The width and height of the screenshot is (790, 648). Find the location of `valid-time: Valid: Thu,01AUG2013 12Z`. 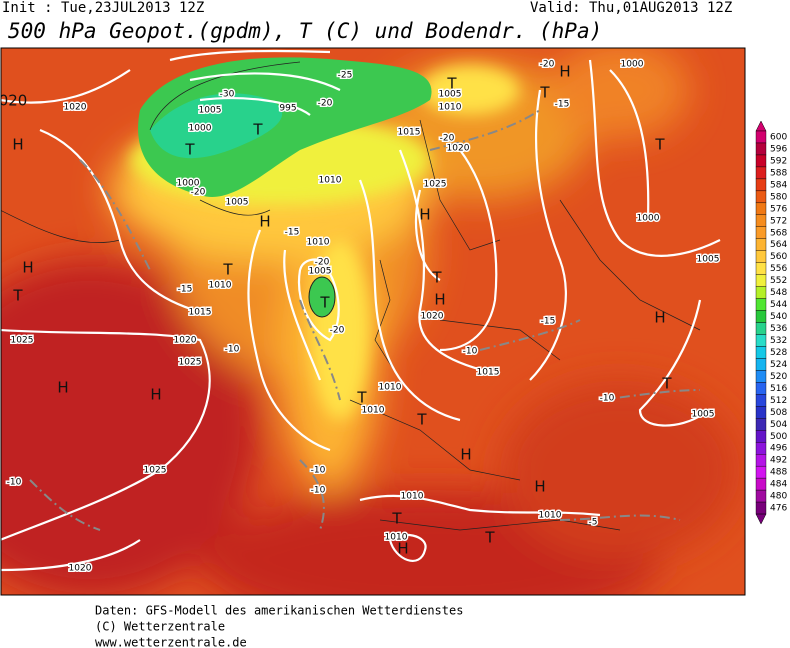

valid-time: Valid: Thu,01AUG2013 12Z is located at coordinates (631, 8).